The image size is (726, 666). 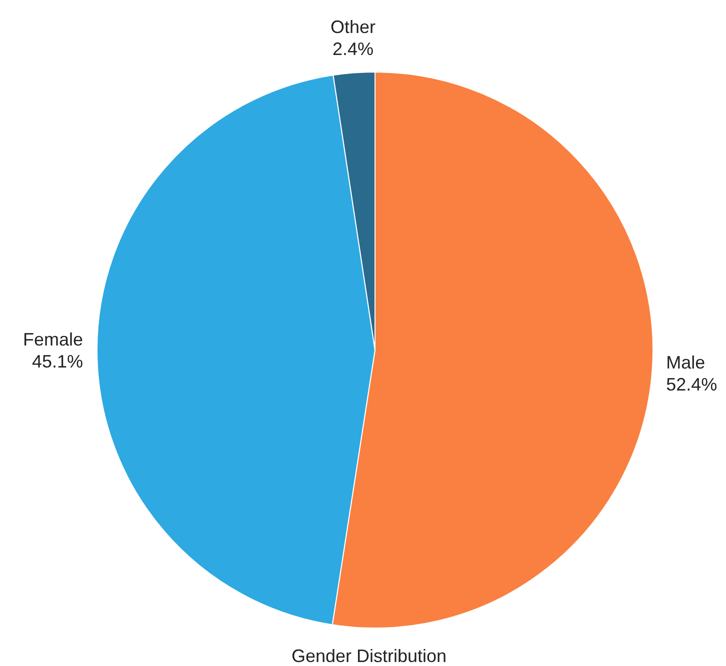 What do you see at coordinates (353, 48) in the screenshot?
I see `data-label: 2.4%` at bounding box center [353, 48].